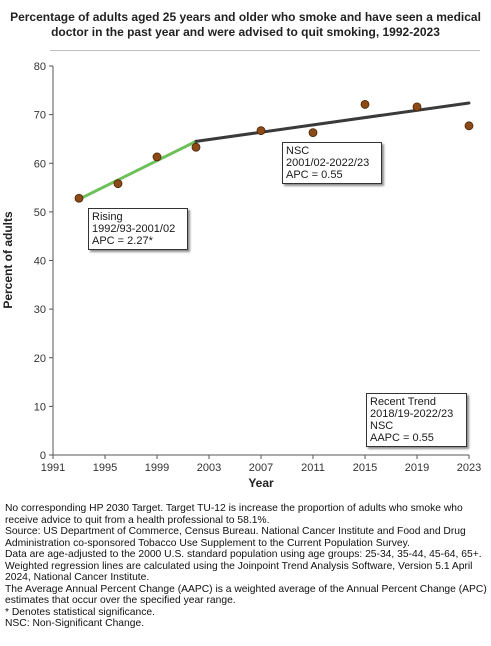  Describe the element at coordinates (80, 612) in the screenshot. I see `footnote-line: * Denotes statistical significance.` at that location.